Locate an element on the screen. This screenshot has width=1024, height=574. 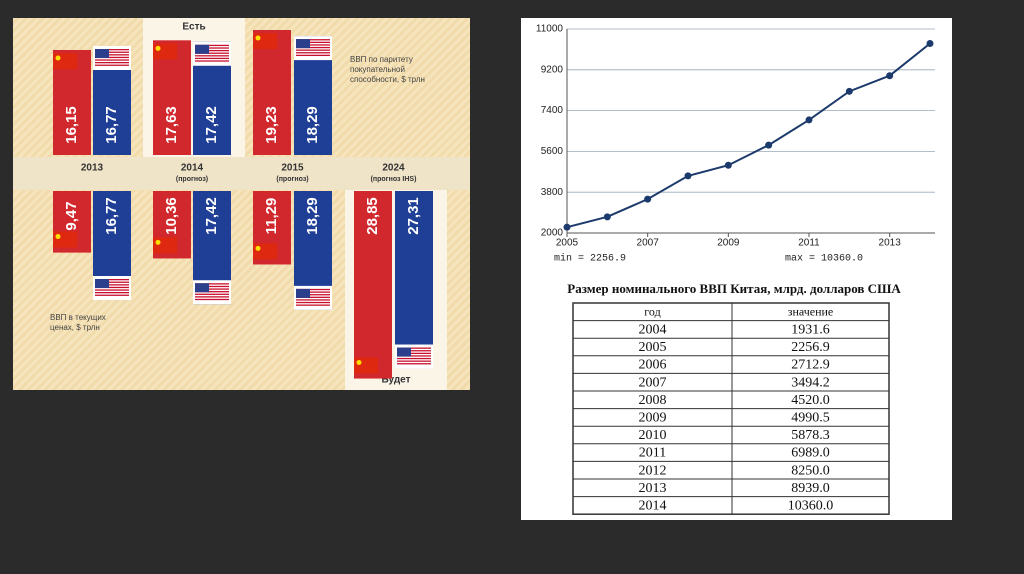
y-tick-label: 5600 is located at coordinates (552, 151).